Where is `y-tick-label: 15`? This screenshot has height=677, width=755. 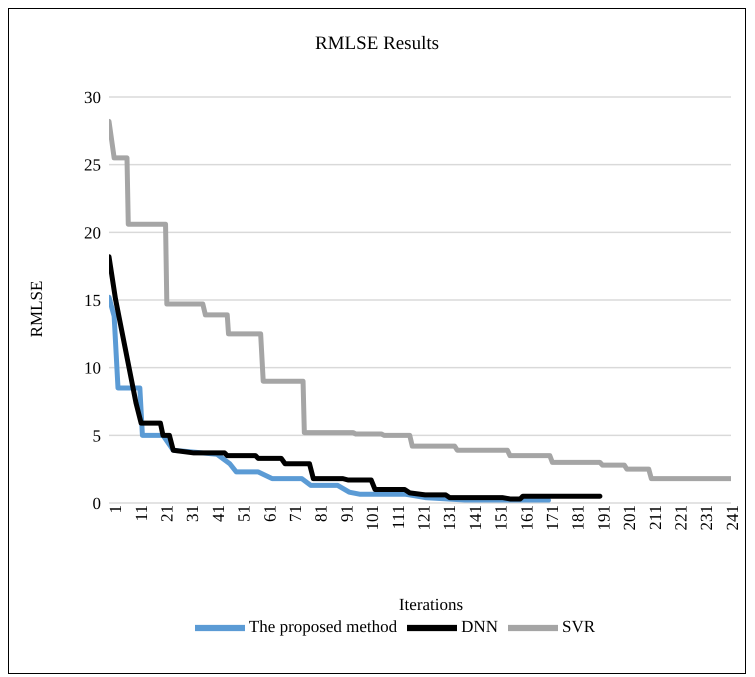
y-tick-label: 15 is located at coordinates (92, 300).